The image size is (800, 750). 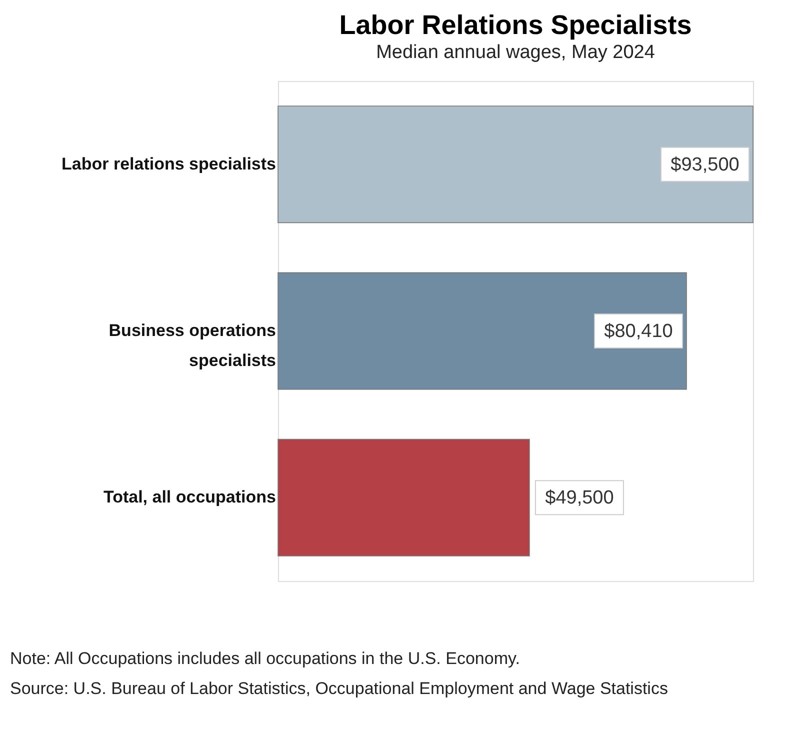 I want to click on data-label: $80,410, so click(x=638, y=331).